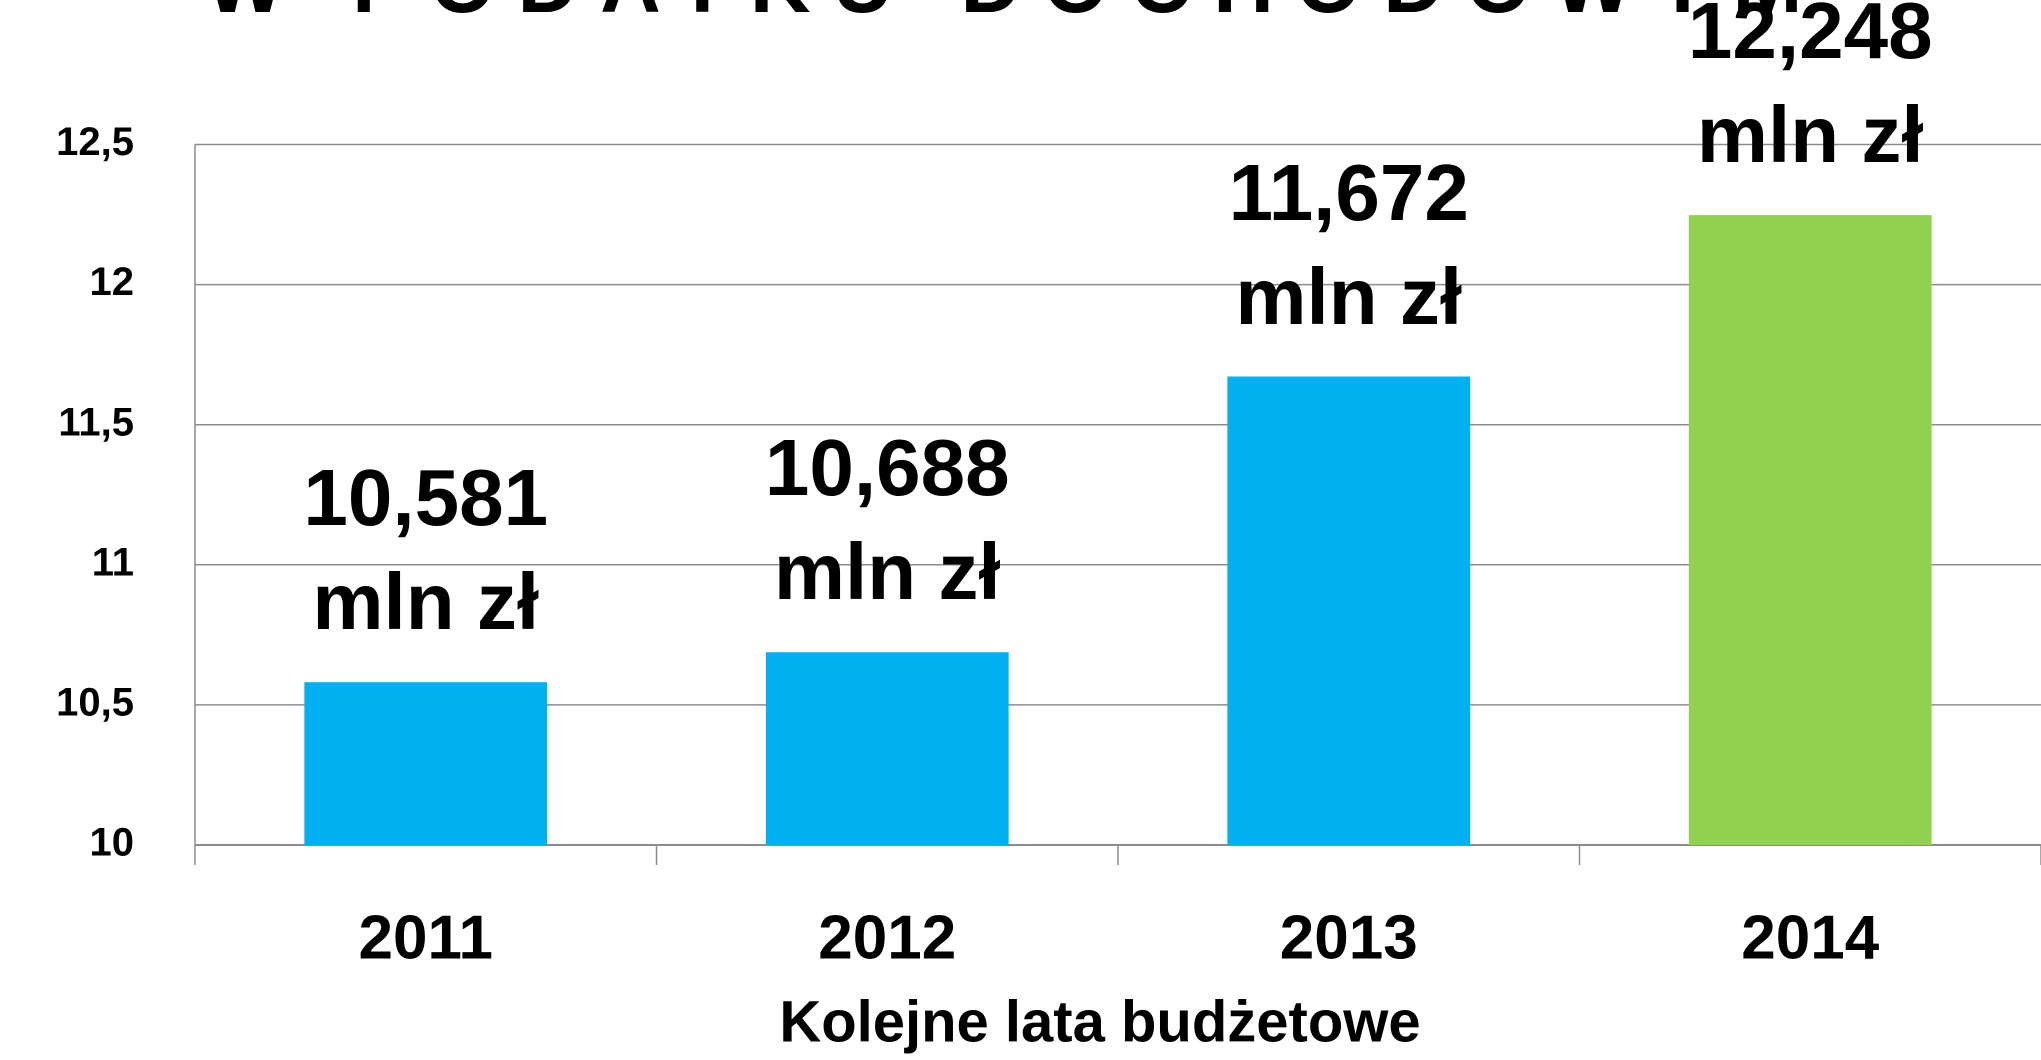 The image size is (2041, 1060). What do you see at coordinates (1810, 90) in the screenshot?
I see `data-label: 12,248 mln zł` at bounding box center [1810, 90].